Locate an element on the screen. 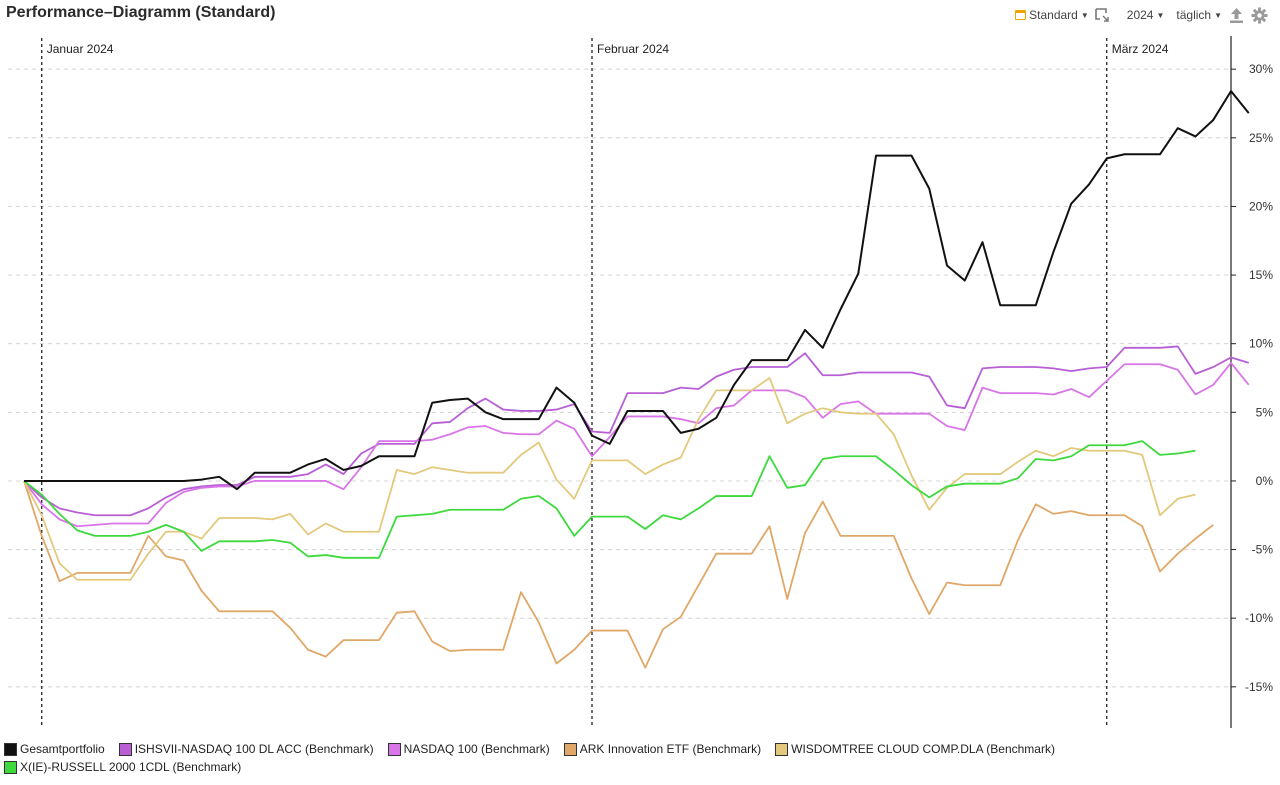 This screenshot has height=785, width=1280. y-tick-label: 0% is located at coordinates (1265, 481).